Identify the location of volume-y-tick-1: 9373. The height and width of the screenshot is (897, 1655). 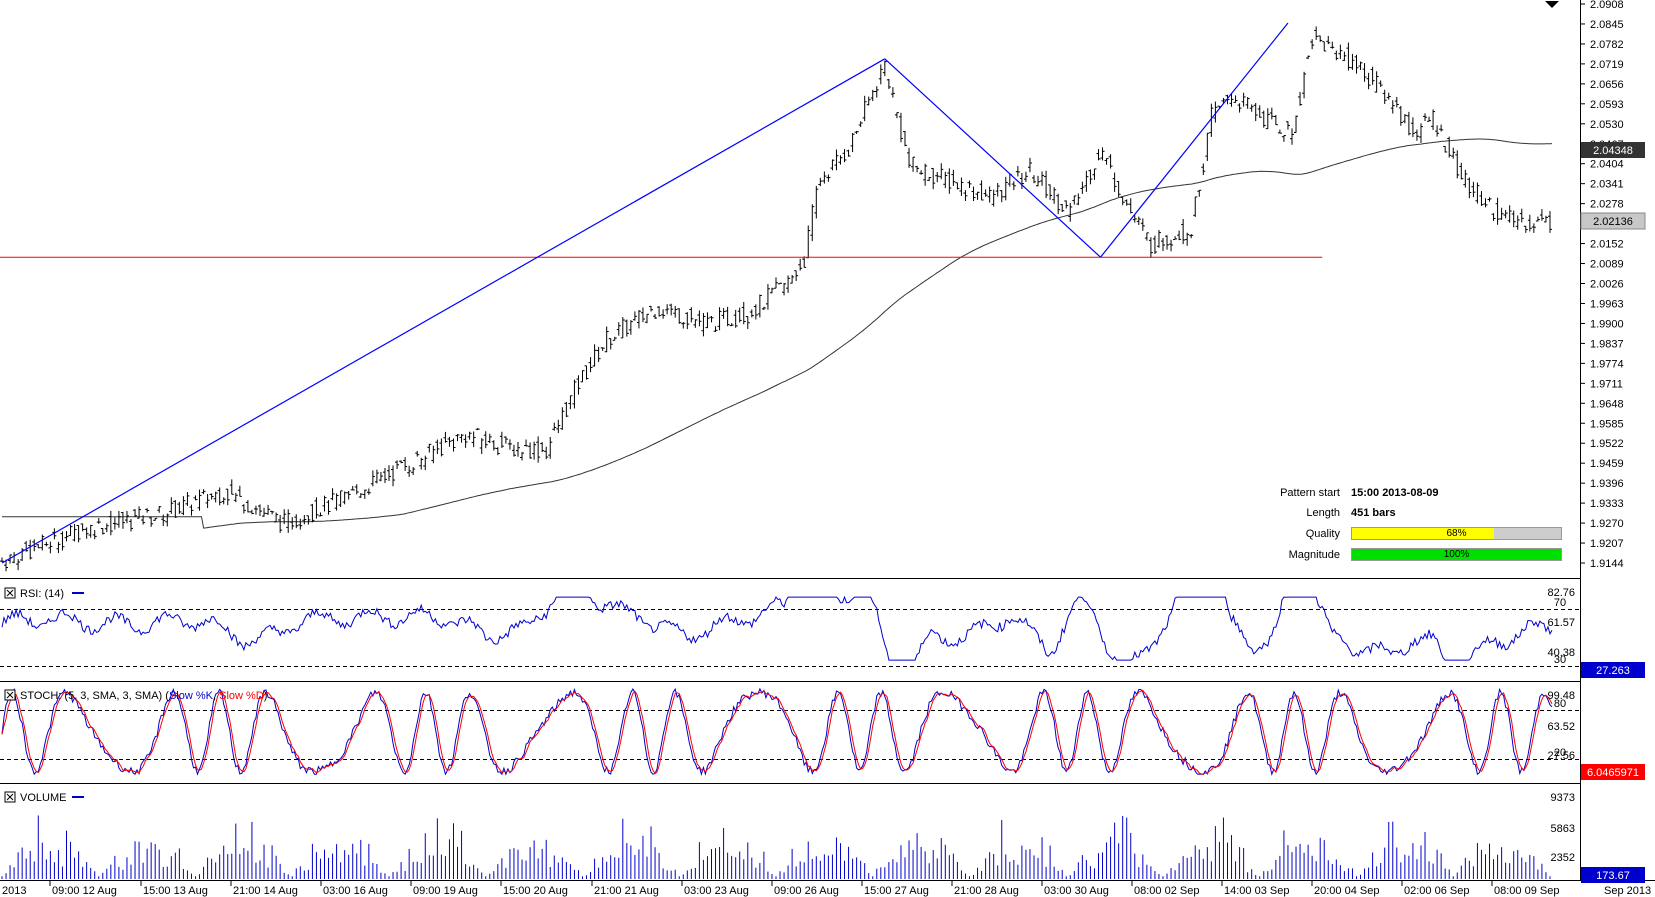
(1563, 798).